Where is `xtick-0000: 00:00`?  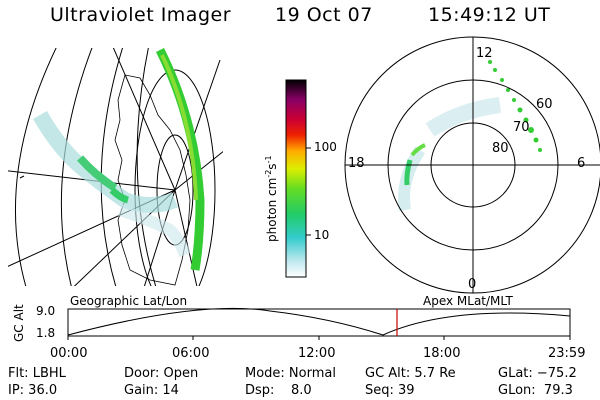
xtick-0000: 00:00 is located at coordinates (69, 353).